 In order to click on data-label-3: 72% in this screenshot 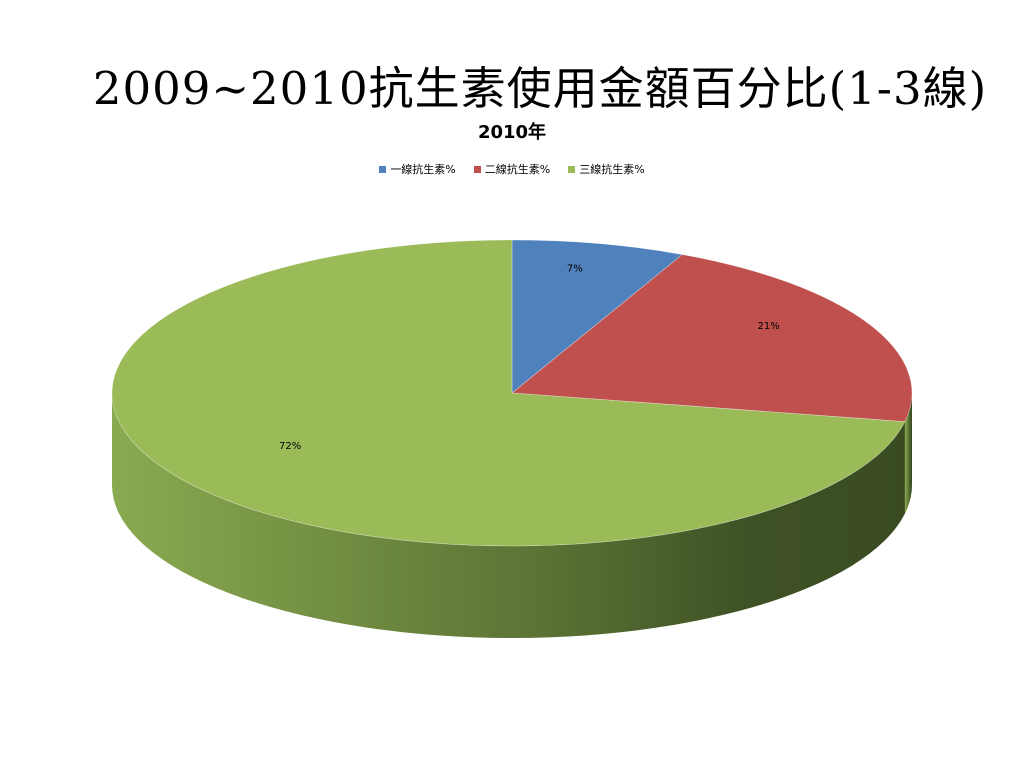, I will do `click(290, 446)`.